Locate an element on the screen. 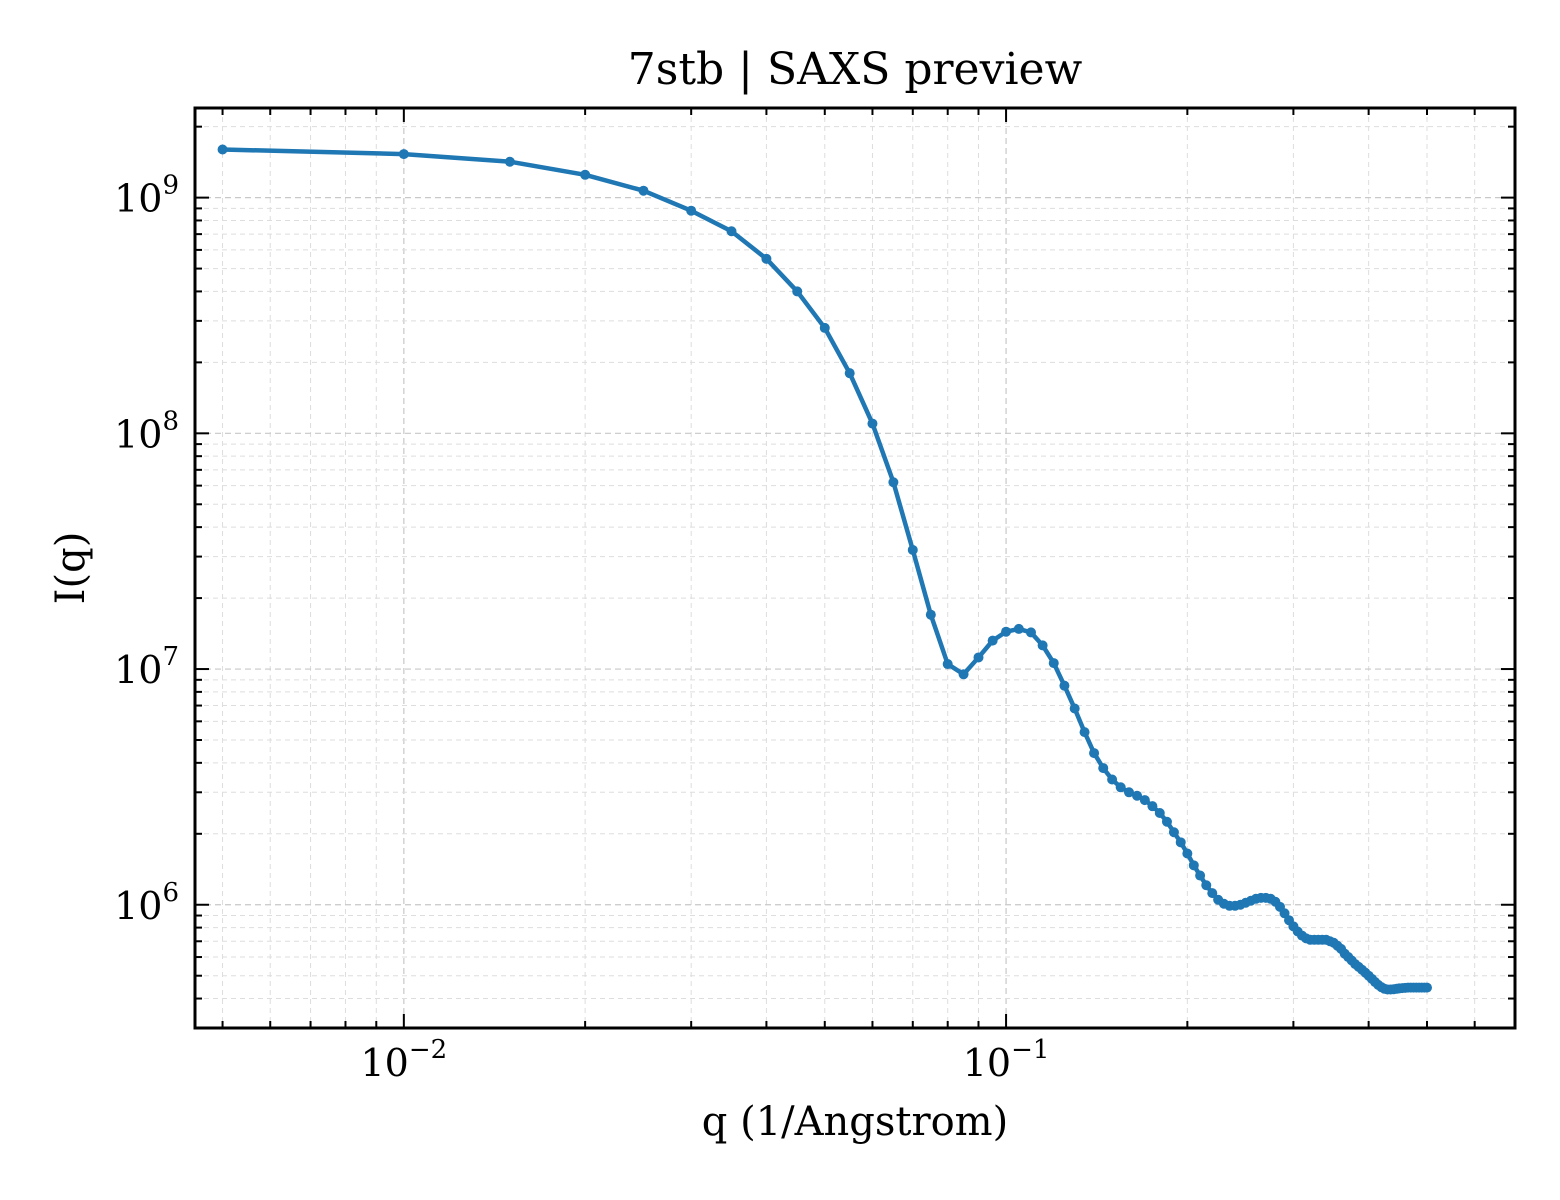 This screenshot has width=1560, height=1200. y-tick-label: 10⁸ is located at coordinates (146, 431).